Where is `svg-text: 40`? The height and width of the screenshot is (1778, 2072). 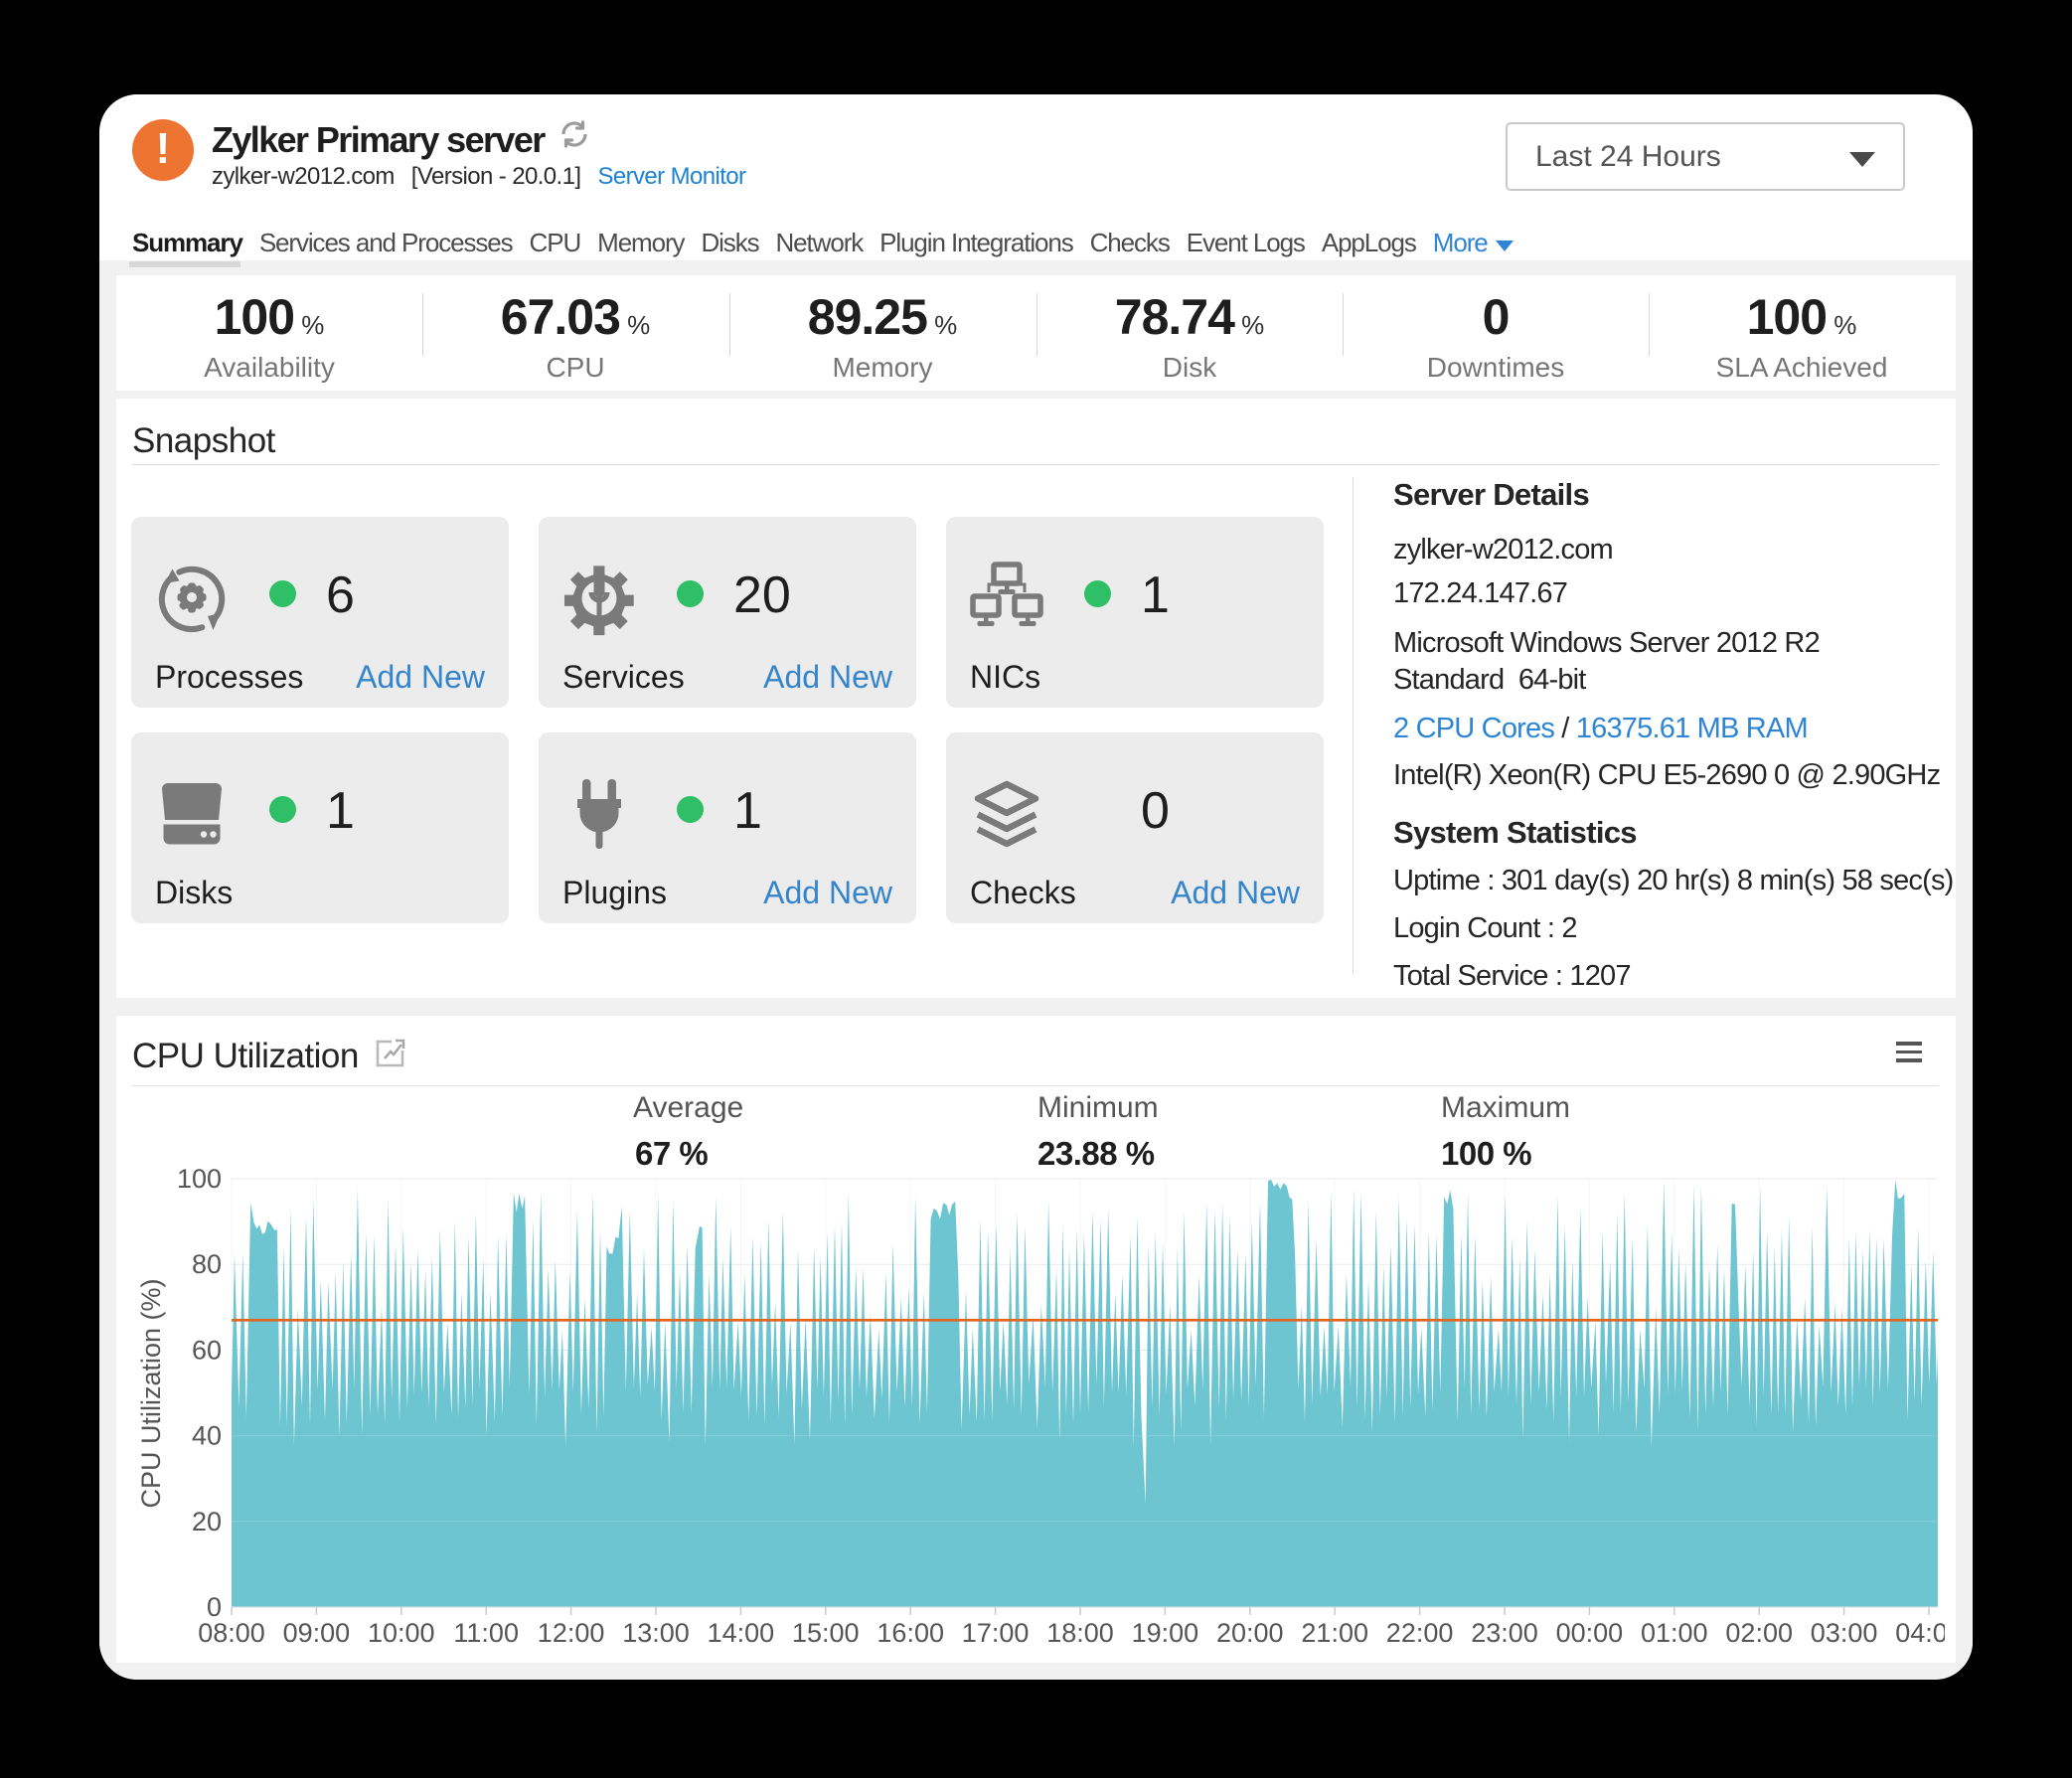 svg-text: 40 is located at coordinates (207, 1436).